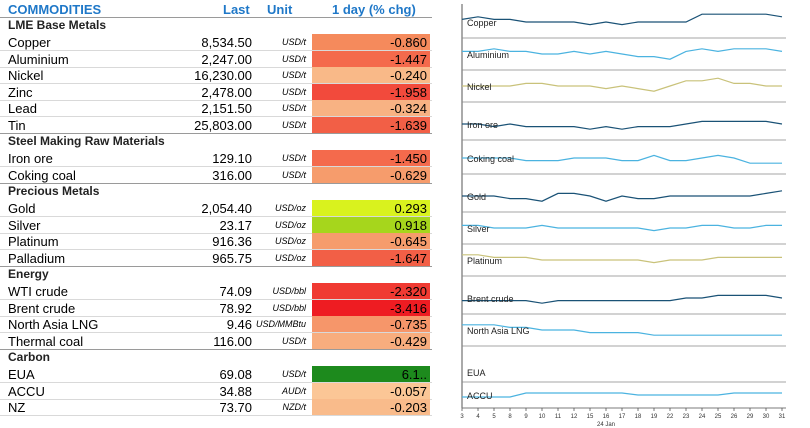 This screenshot has height=428, width=810. What do you see at coordinates (17, 407) in the screenshot?
I see `commodity-name: NZ` at bounding box center [17, 407].